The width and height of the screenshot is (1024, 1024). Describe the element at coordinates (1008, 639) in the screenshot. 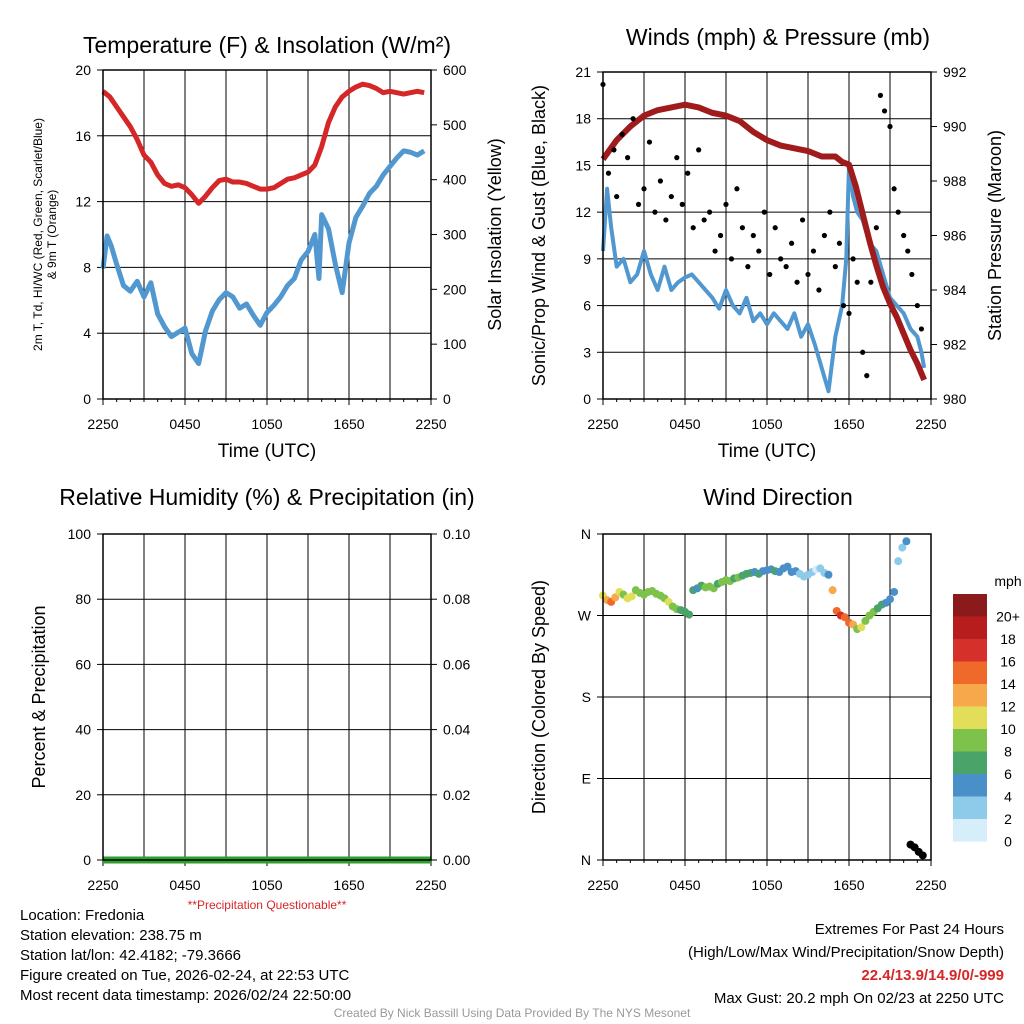

I see `colorbar-label: 18` at that location.